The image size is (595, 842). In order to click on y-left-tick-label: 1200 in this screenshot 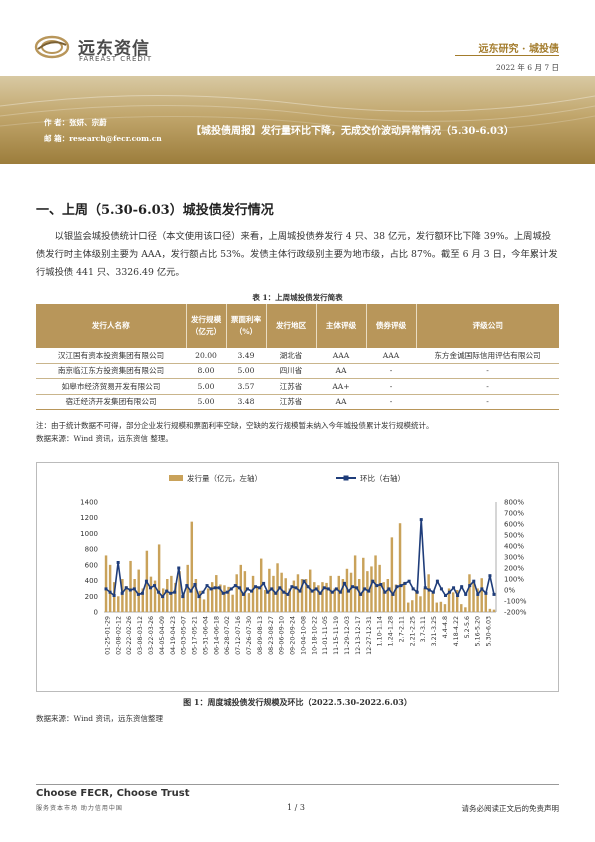, I will do `click(89, 518)`.